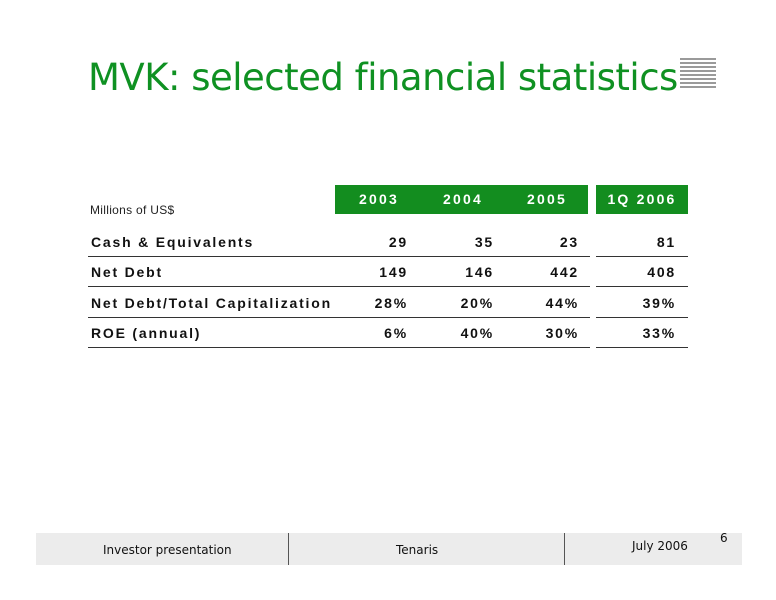 This screenshot has height=600, width=776. I want to click on cell-value: 44%, so click(562, 303).